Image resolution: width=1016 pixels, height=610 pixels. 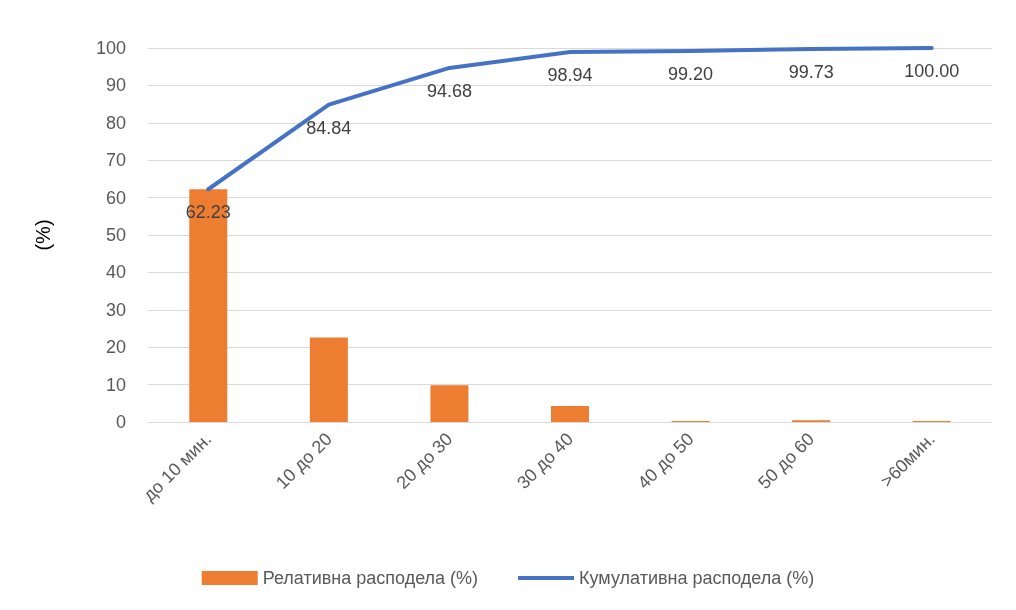 I want to click on y-tick-label: 30, so click(x=115, y=309).